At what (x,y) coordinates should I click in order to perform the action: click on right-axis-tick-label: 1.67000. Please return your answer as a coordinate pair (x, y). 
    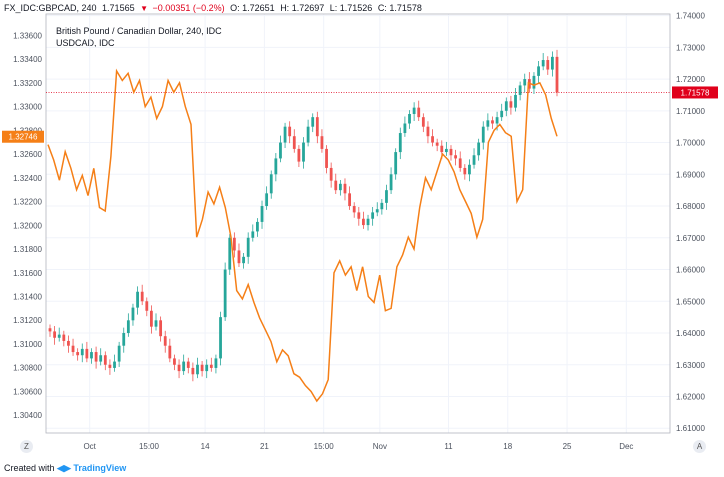
    Looking at the image, I should click on (690, 238).